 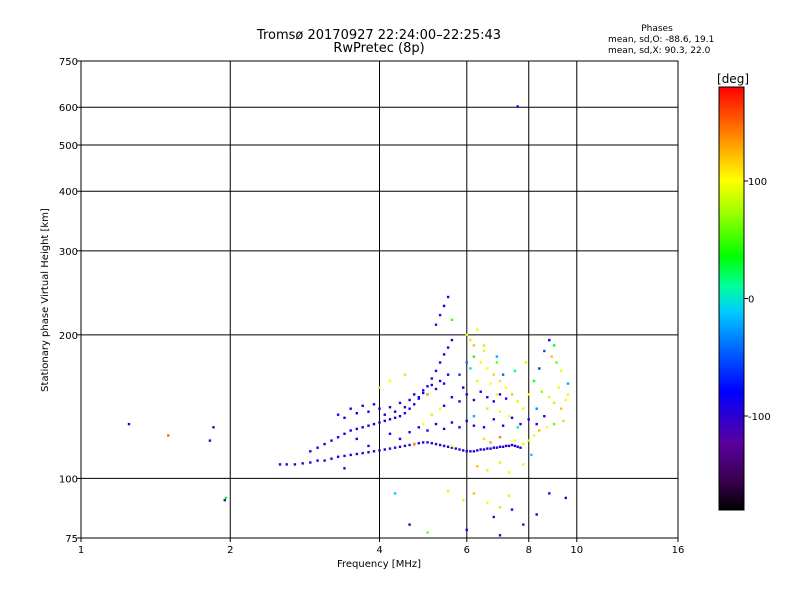 What do you see at coordinates (661, 40) in the screenshot?
I see `phase-stats-o: mean, sd,O: -88.6, 19.1` at bounding box center [661, 40].